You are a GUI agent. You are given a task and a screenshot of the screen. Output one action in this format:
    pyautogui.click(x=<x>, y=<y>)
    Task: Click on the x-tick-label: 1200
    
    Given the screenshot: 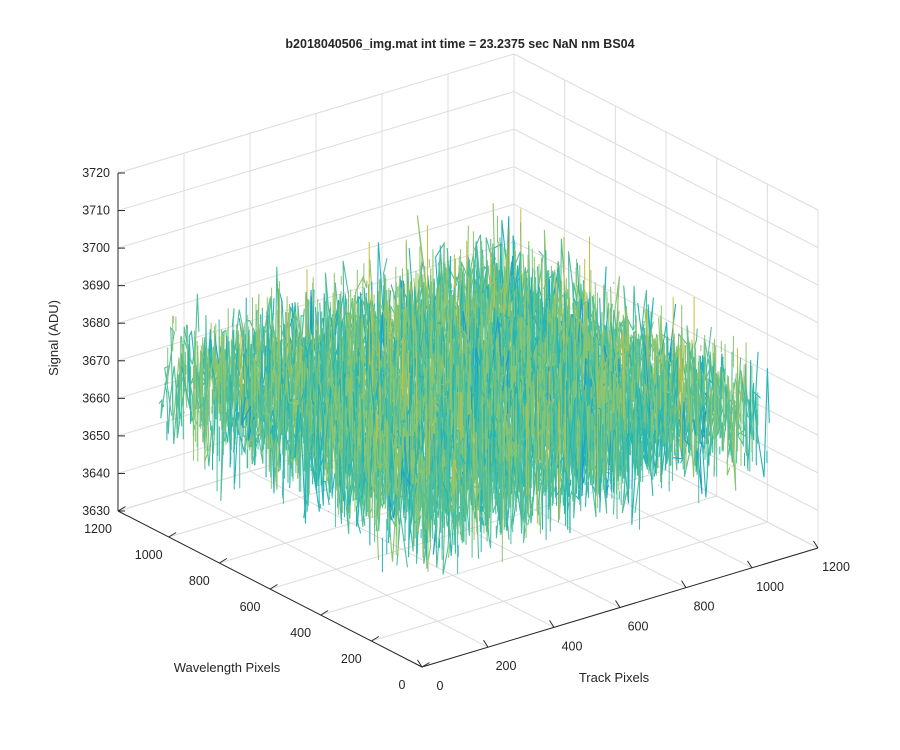 What is the action you would take?
    pyautogui.click(x=836, y=567)
    